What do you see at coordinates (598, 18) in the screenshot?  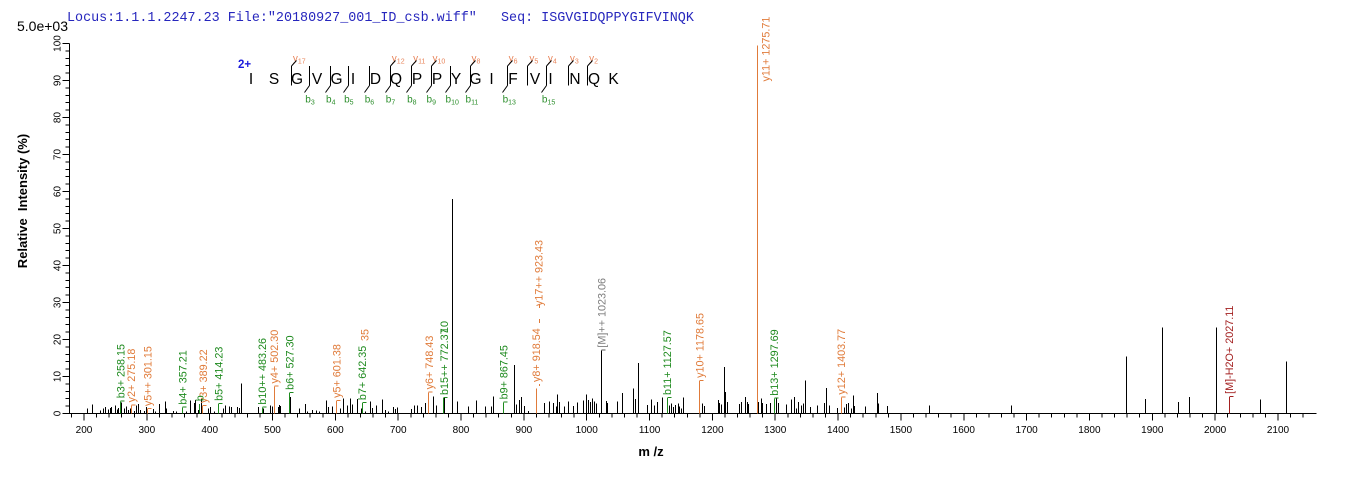 I see `svg-text: Seq: ISGVGIDQPPYGIFVINQK` at bounding box center [598, 18].